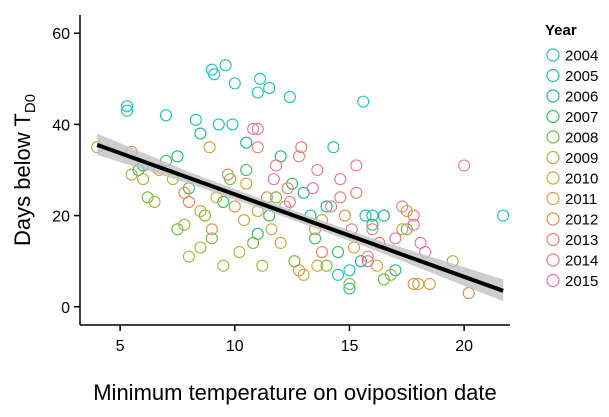  Describe the element at coordinates (30, 103) in the screenshot. I see `y-axis-label-subscript: D0` at that location.